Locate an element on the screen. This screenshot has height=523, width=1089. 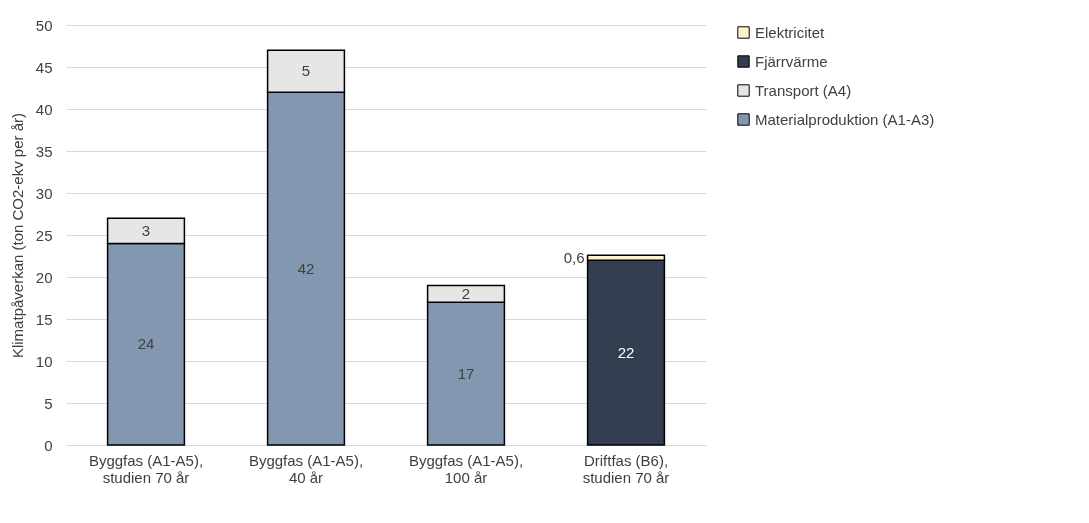
data-label: 24 is located at coordinates (146, 344).